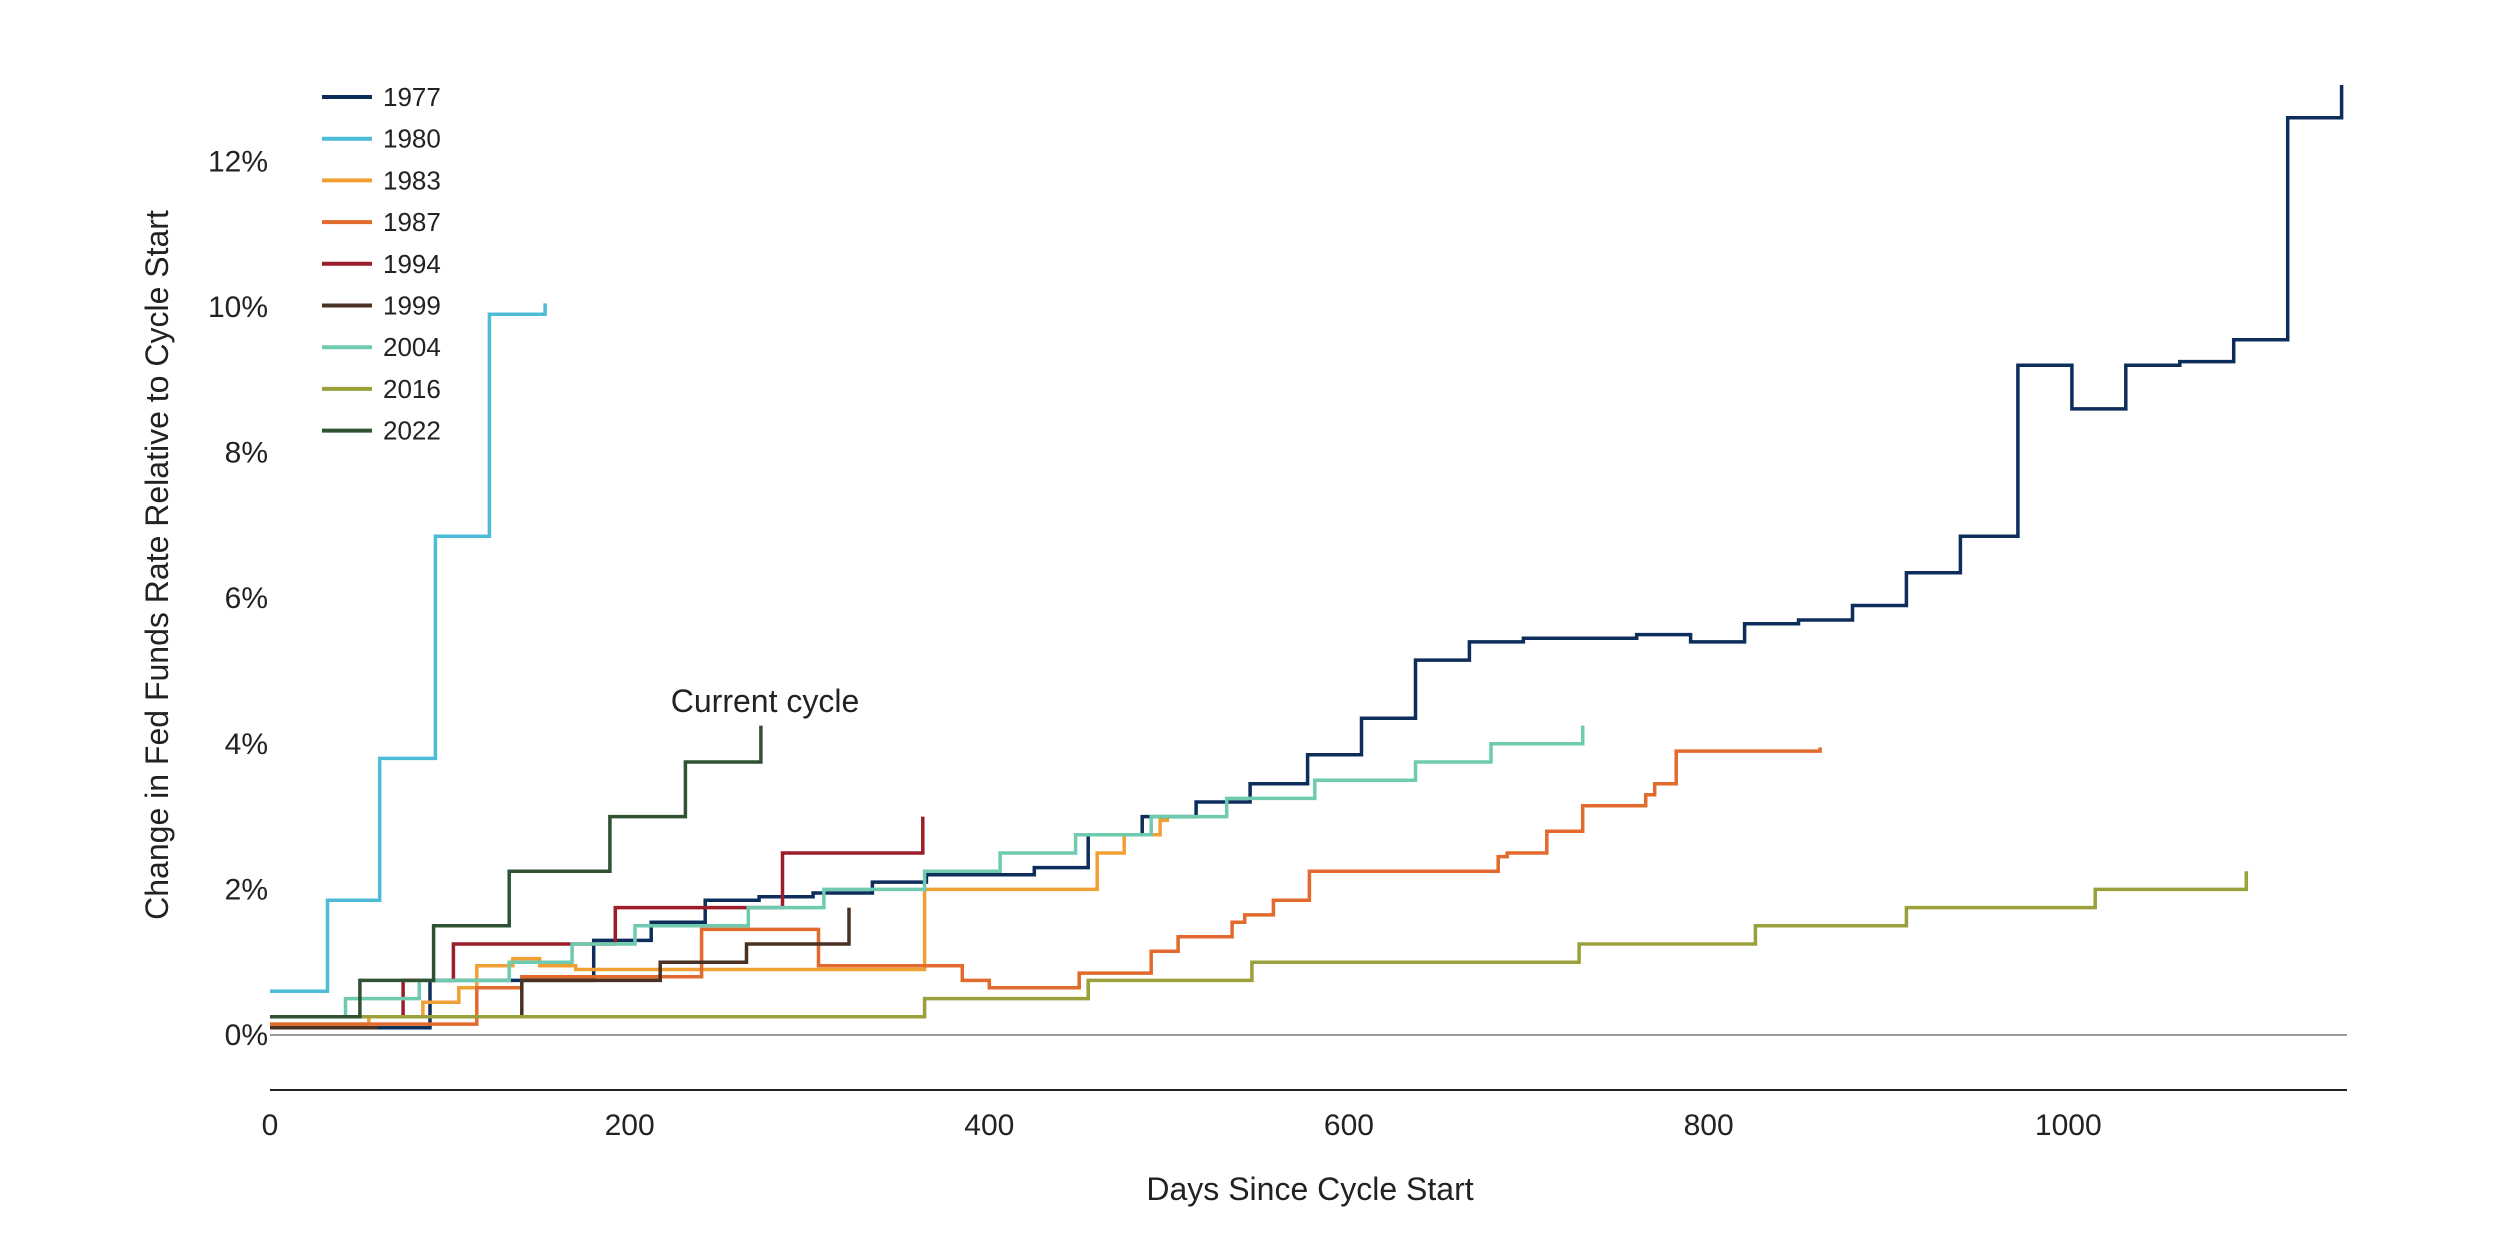 Image resolution: width=2501 pixels, height=1250 pixels. Describe the element at coordinates (412, 180) in the screenshot. I see `legend-label: 1983` at that location.